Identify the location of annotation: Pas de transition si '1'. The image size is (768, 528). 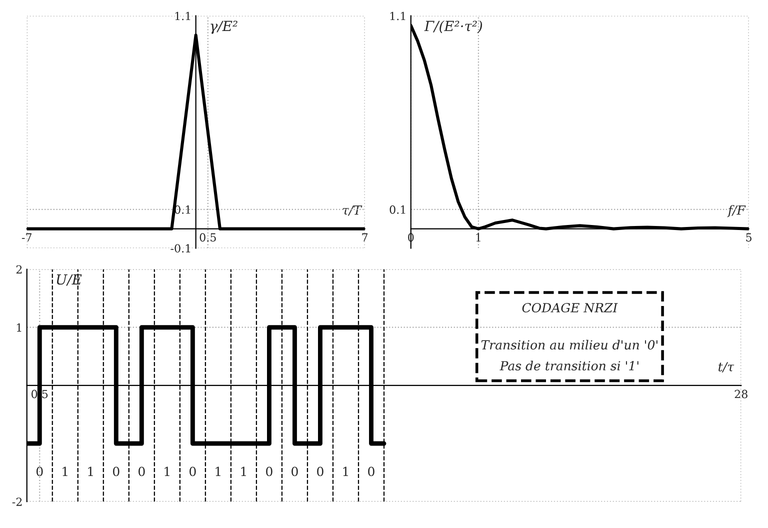
(569, 365).